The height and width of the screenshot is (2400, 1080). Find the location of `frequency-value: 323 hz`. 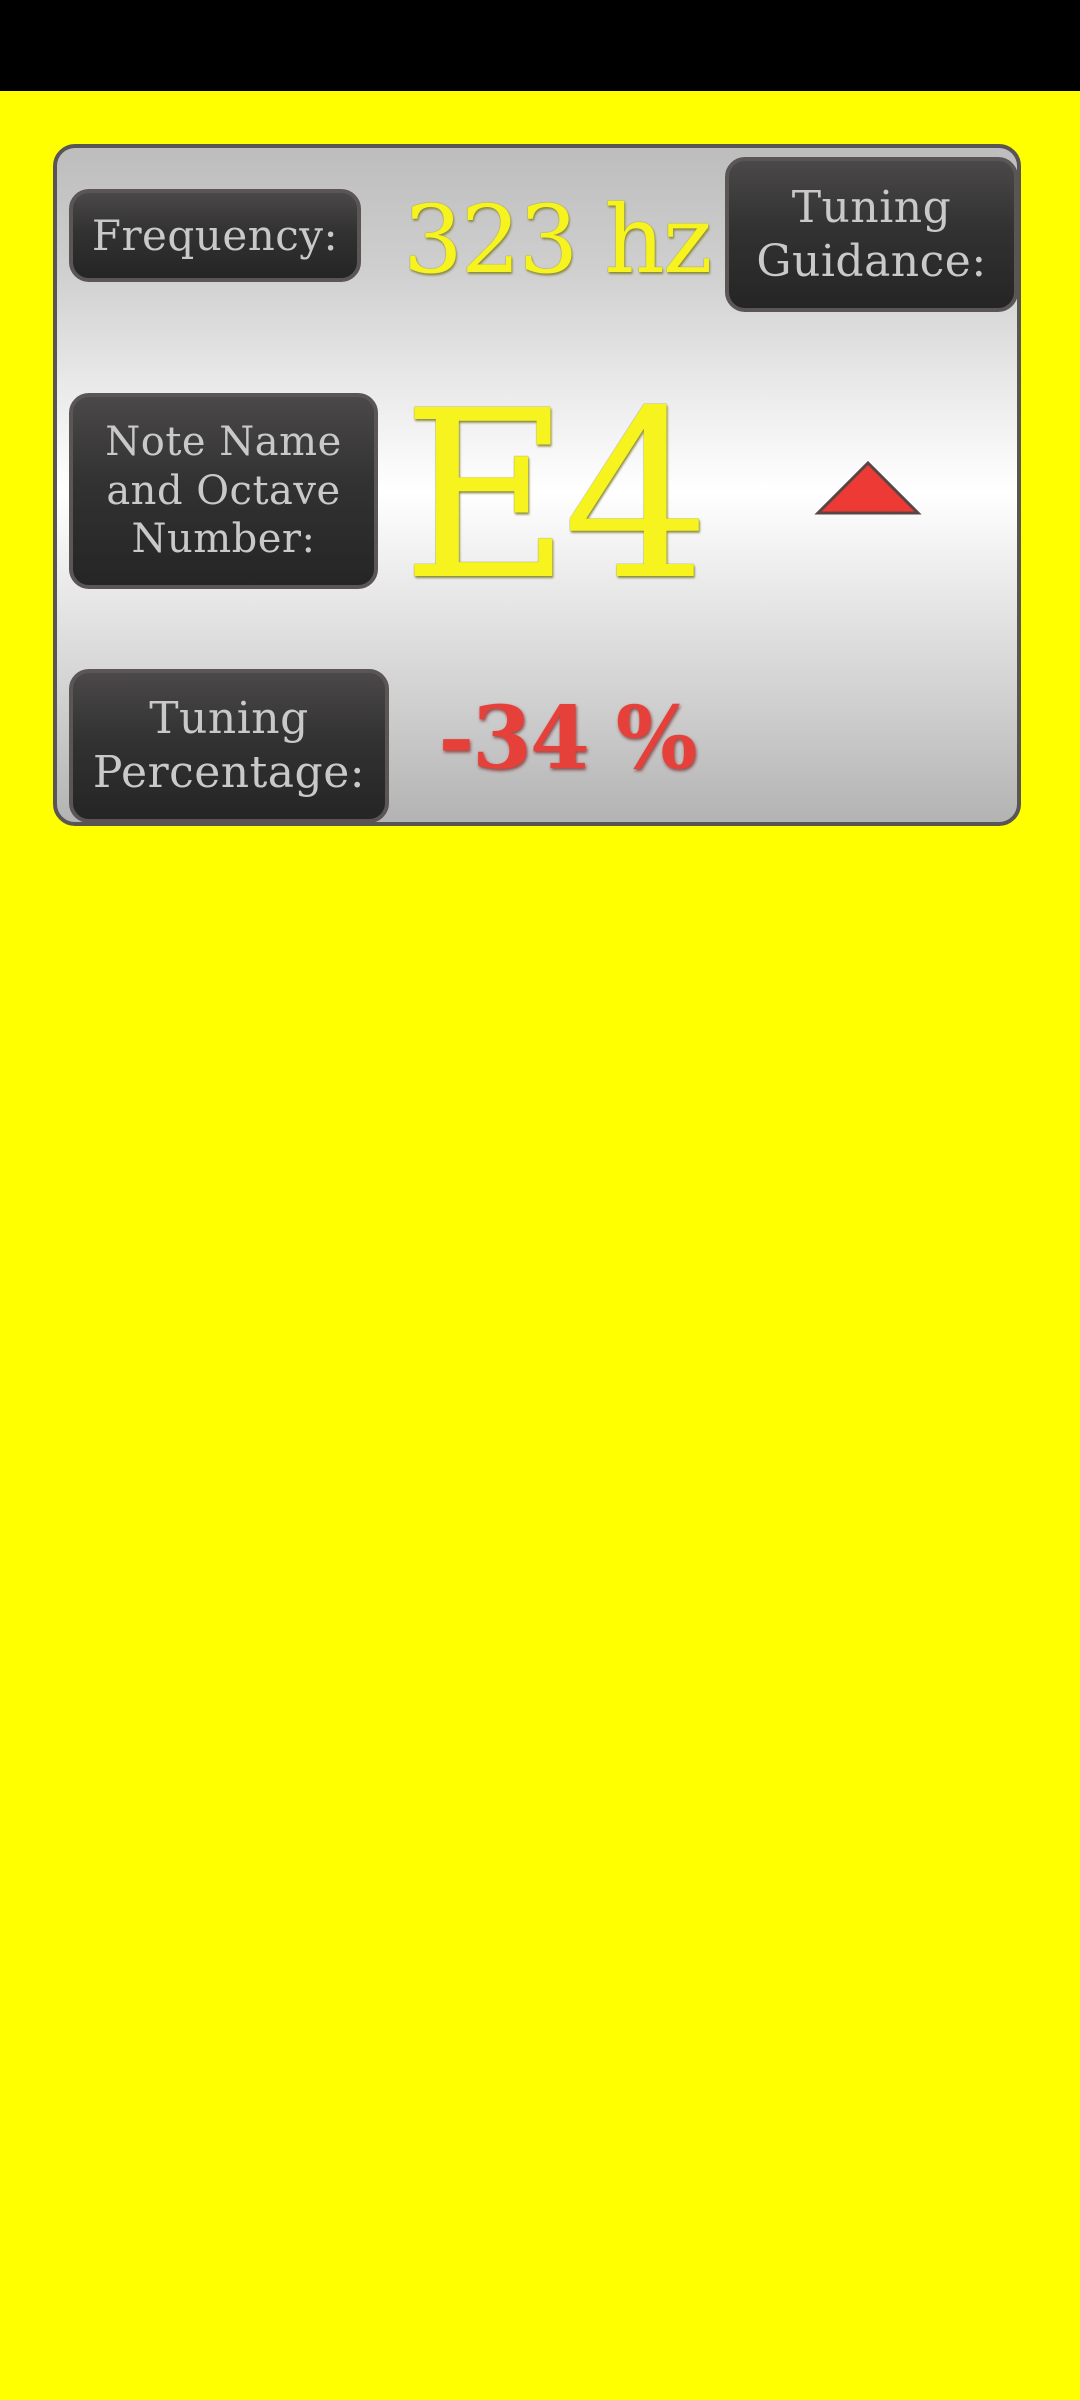

frequency-value: 323 hz is located at coordinates (557, 240).